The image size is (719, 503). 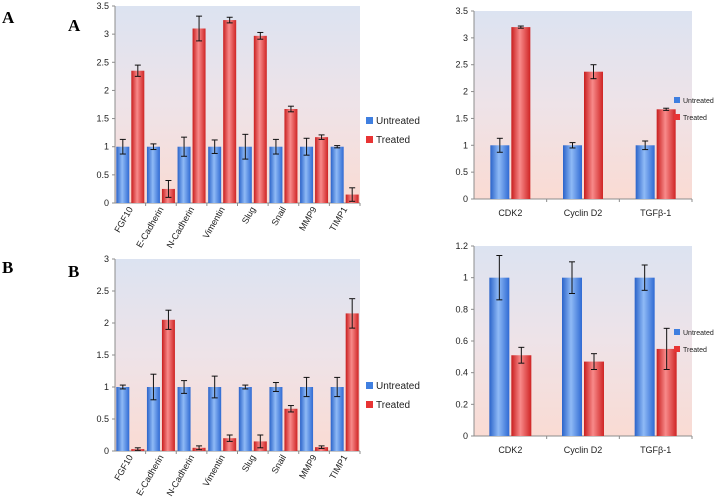 What do you see at coordinates (655, 450) in the screenshot?
I see `x-category-label: TGFβ-1` at bounding box center [655, 450].